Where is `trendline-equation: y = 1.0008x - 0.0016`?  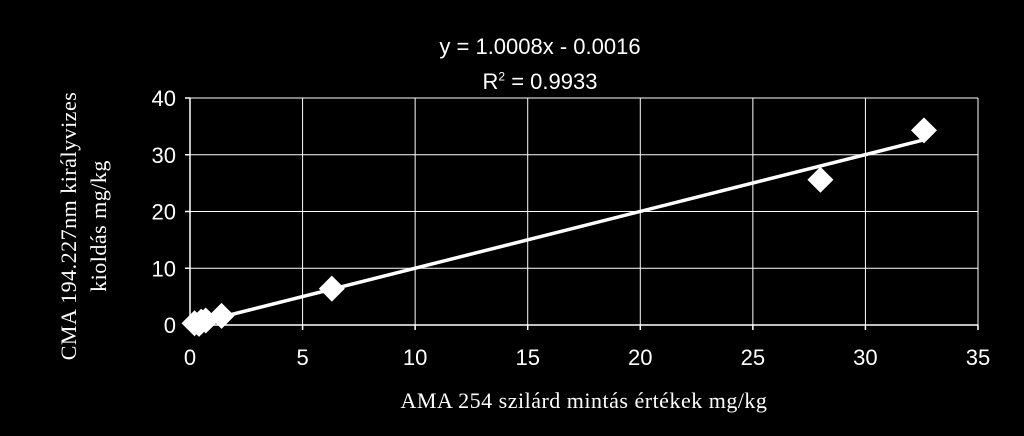 trendline-equation: y = 1.0008x - 0.0016 is located at coordinates (540, 46).